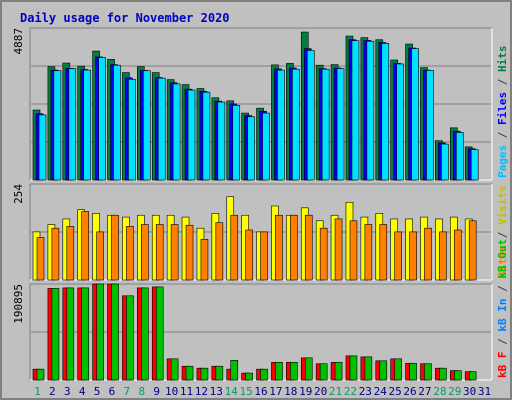 Image resolution: width=512 pixels, height=402 pixels. Describe the element at coordinates (141, 391) in the screenshot. I see `day-label-8: 8` at that location.